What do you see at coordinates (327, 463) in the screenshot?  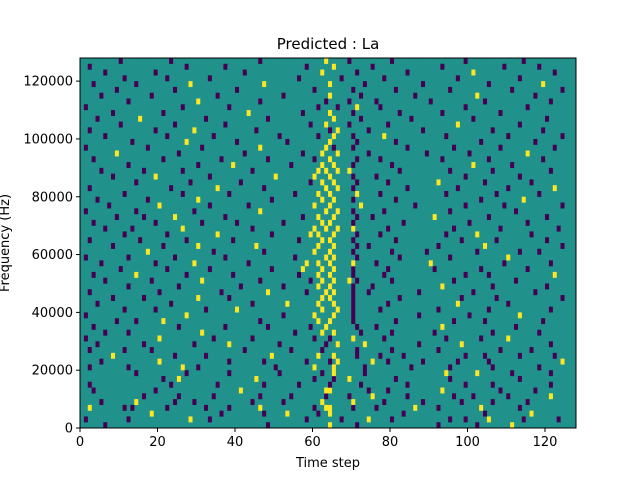 I see `x-axis-label: Time step` at bounding box center [327, 463].